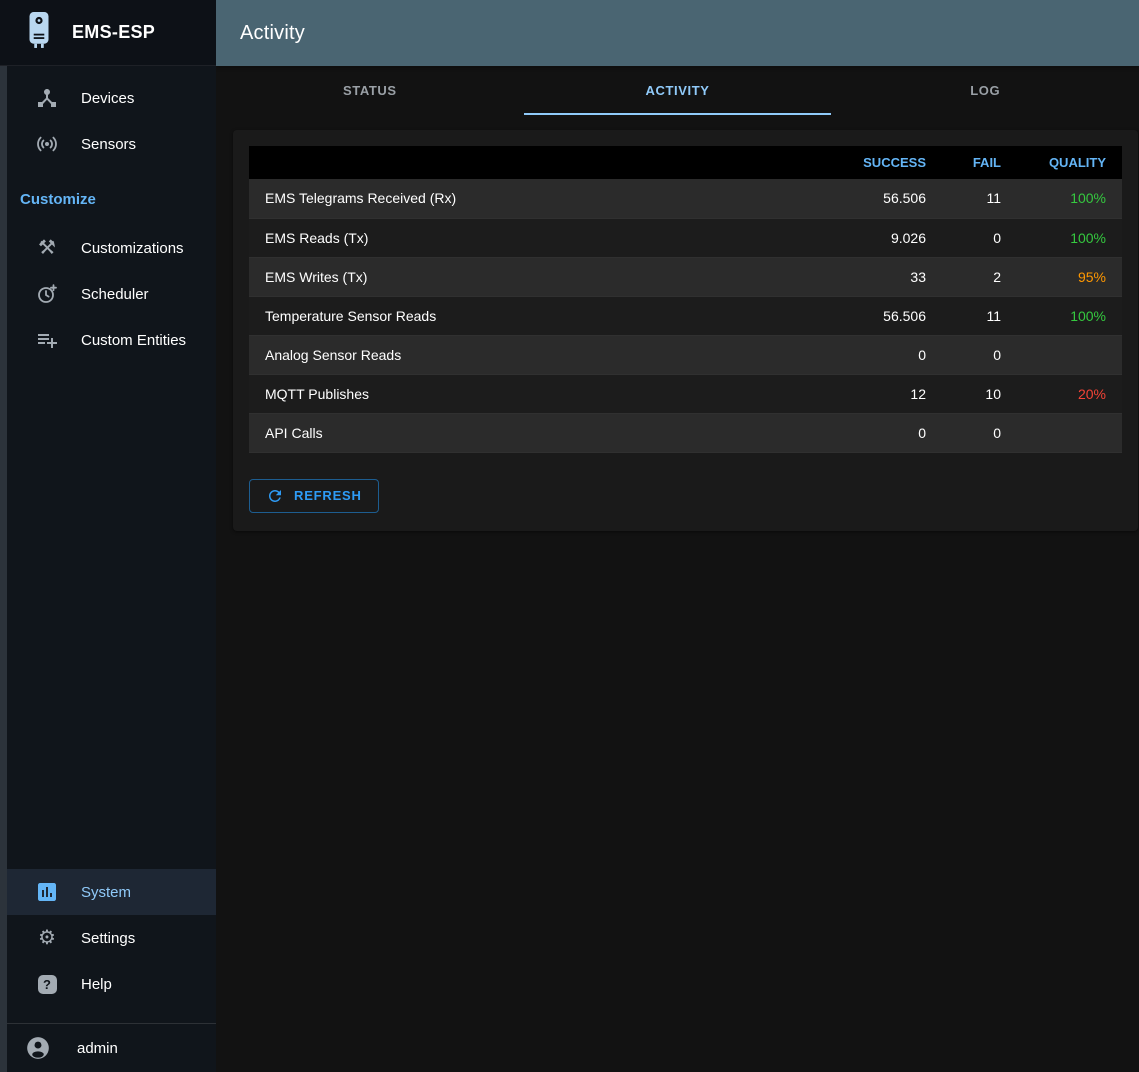 The width and height of the screenshot is (1139, 1072). Describe the element at coordinates (530, 355) in the screenshot. I see `metric-name: Analog Sensor Reads` at that location.